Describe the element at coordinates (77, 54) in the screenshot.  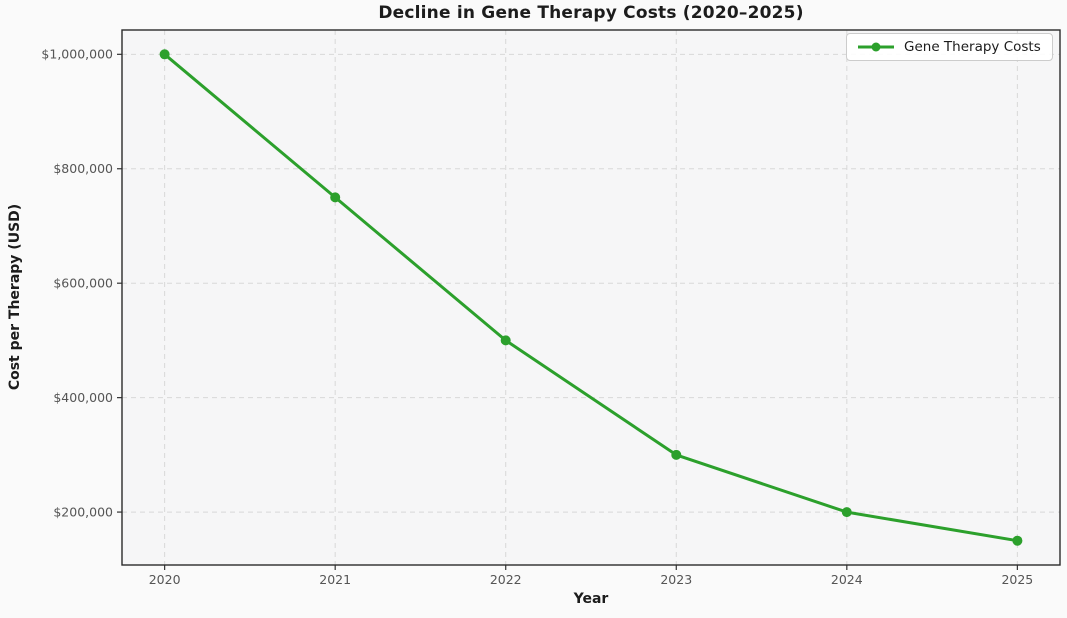
I see `y-tick-label: $1,000,000` at that location.